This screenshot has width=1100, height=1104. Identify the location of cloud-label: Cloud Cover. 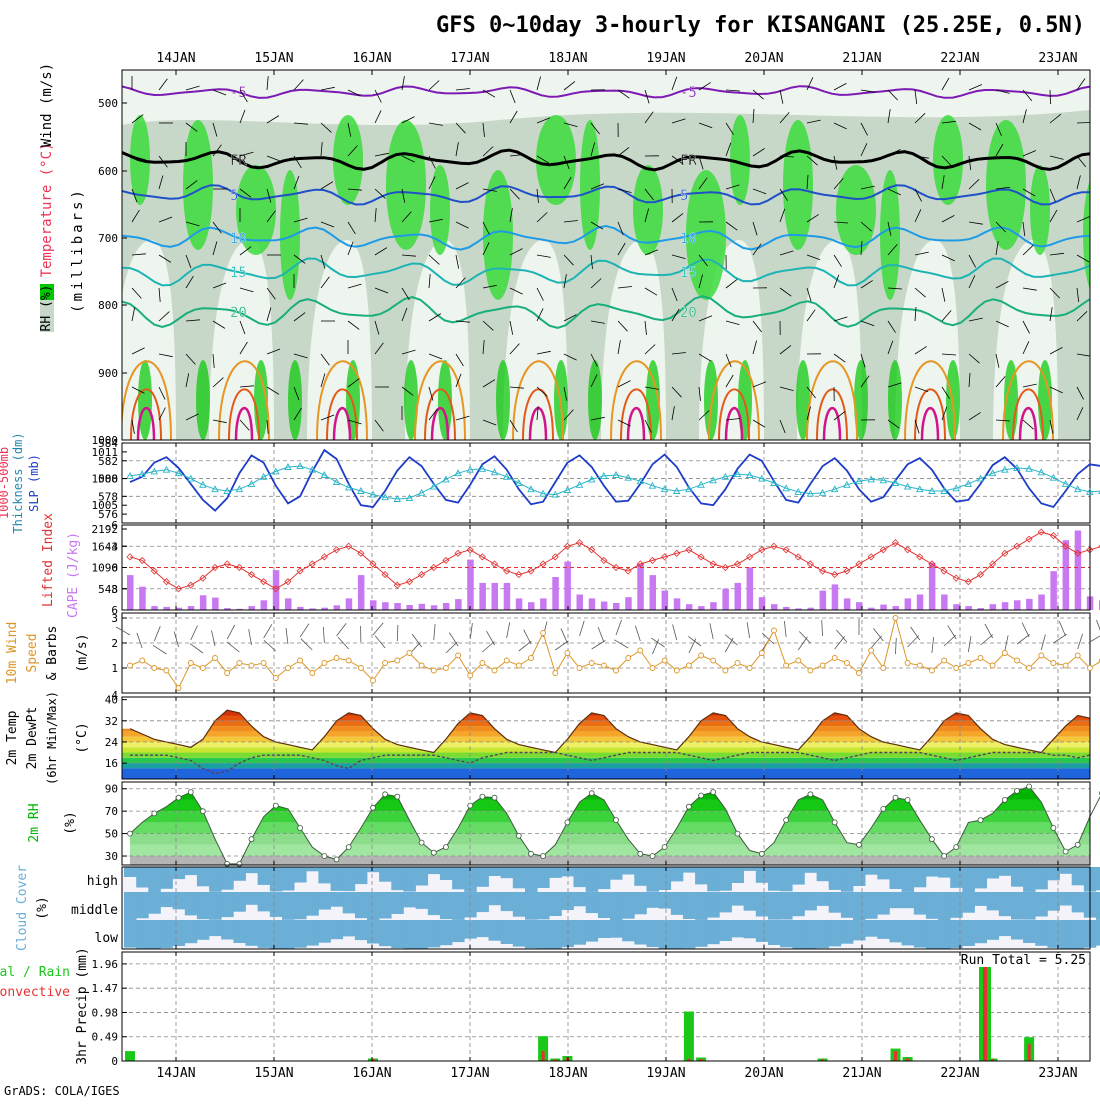
(22, 908).